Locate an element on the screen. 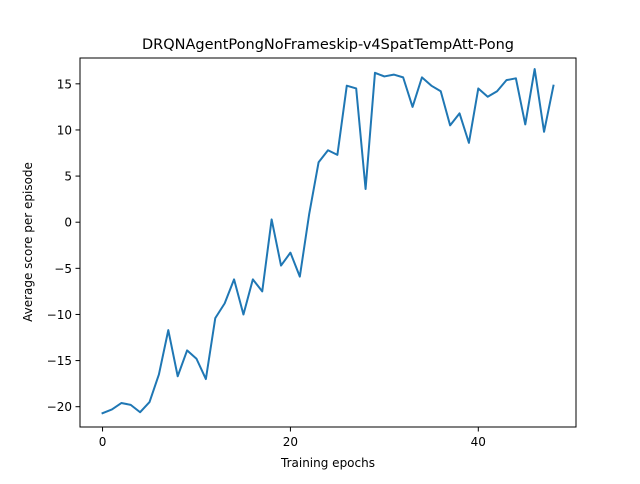 This screenshot has width=640, height=484. y-tick-label: 0 is located at coordinates (68, 223).